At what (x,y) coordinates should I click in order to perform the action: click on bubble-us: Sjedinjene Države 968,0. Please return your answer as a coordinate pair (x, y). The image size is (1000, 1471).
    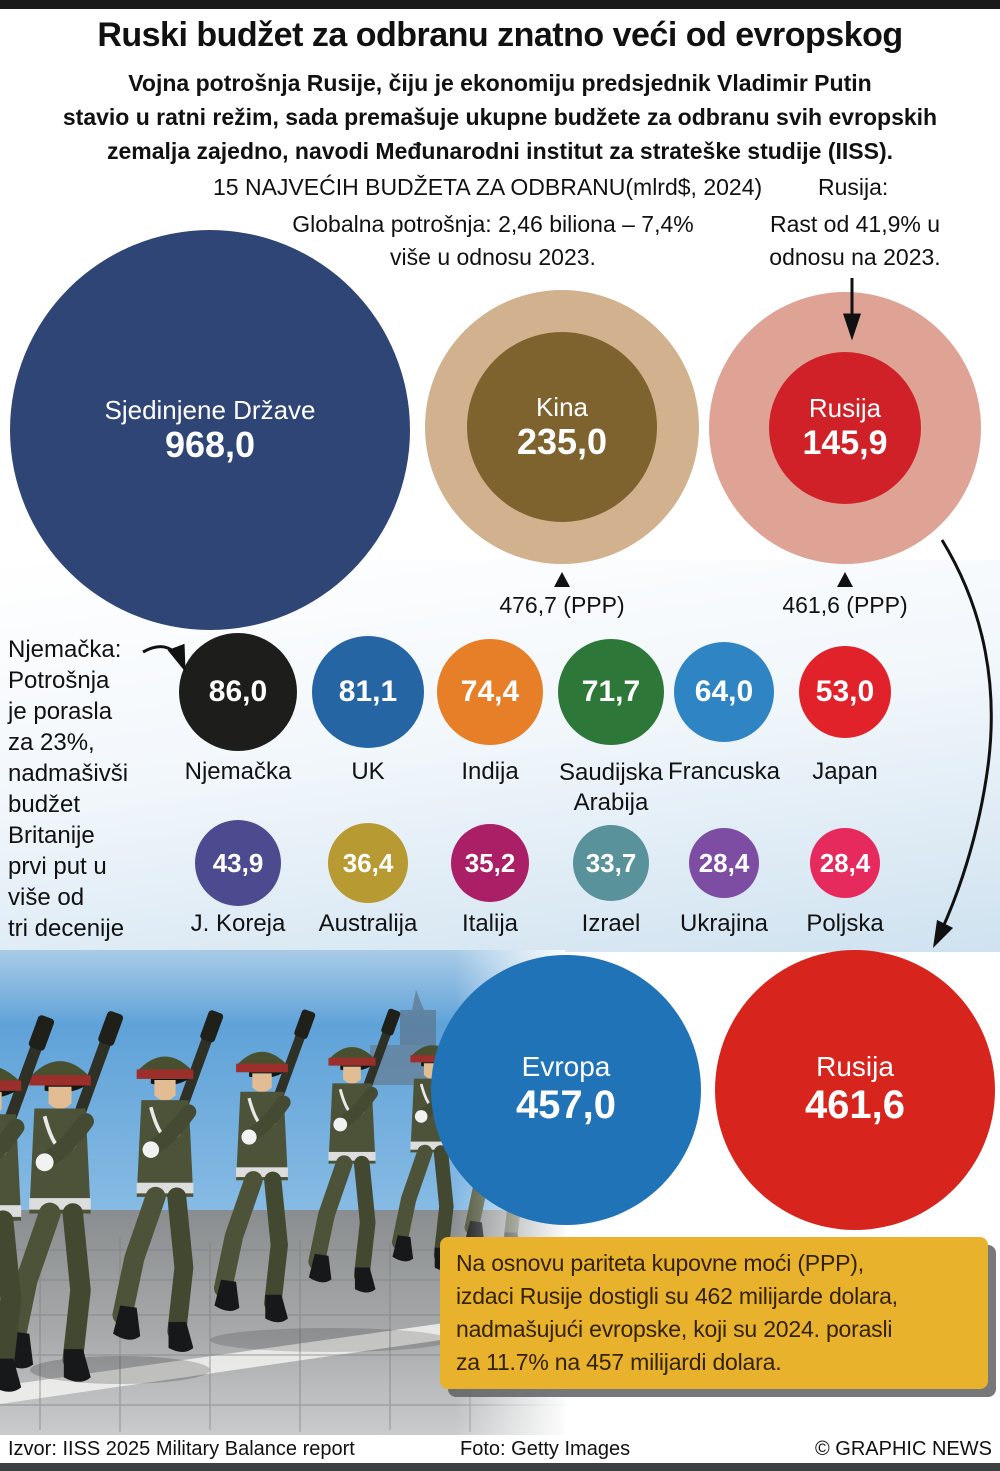
    Looking at the image, I should click on (210, 430).